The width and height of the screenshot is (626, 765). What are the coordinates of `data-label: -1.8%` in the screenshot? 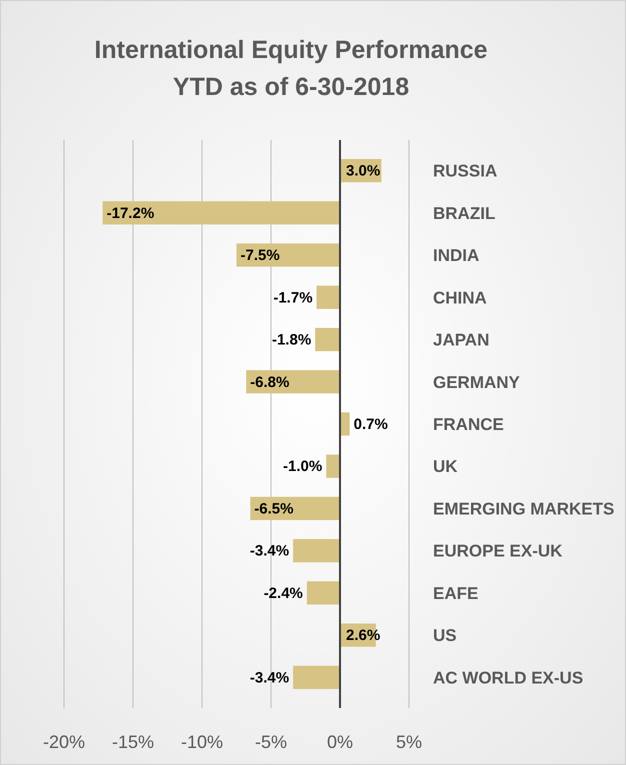 It's located at (292, 340).